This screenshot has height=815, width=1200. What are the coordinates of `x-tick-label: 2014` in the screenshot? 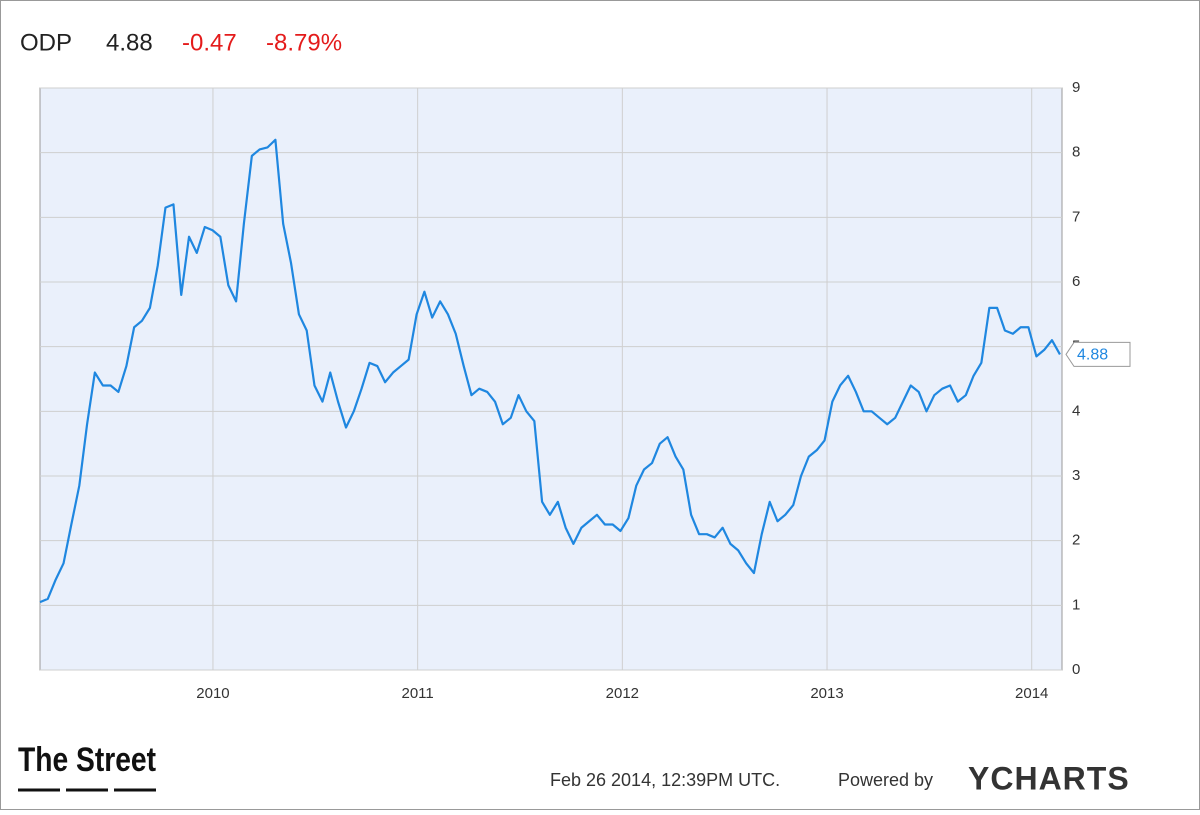 It's located at (1031, 693).